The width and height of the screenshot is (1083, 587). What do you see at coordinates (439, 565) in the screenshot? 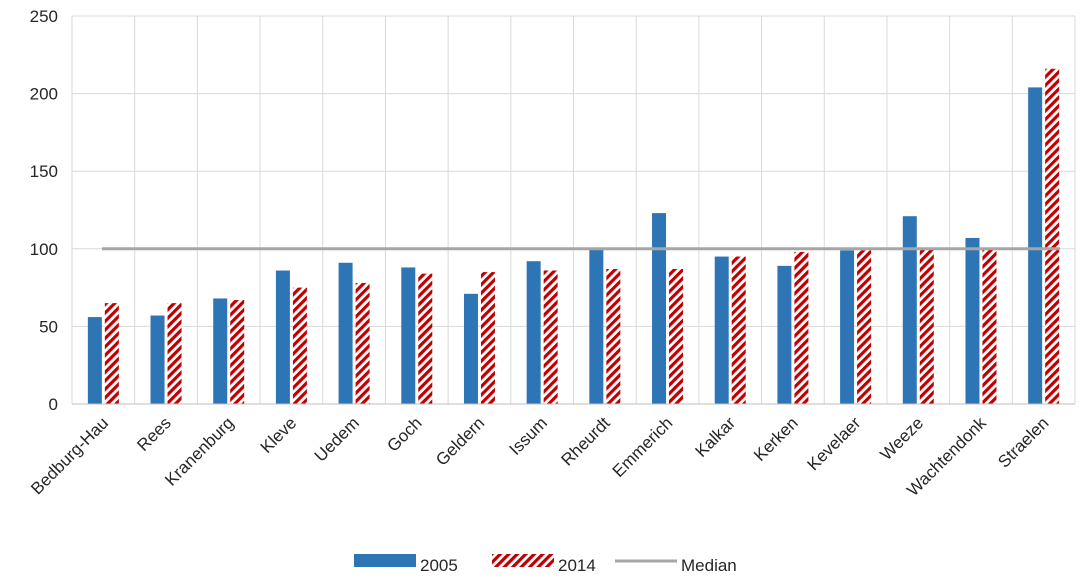
I see `legend-label-2005: 2005` at bounding box center [439, 565].